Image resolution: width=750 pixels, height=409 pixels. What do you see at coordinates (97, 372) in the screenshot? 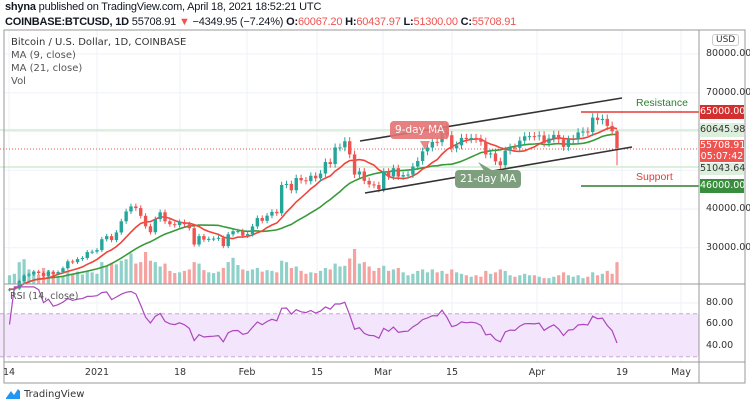
I see `date-tick: 2021` at bounding box center [97, 372].